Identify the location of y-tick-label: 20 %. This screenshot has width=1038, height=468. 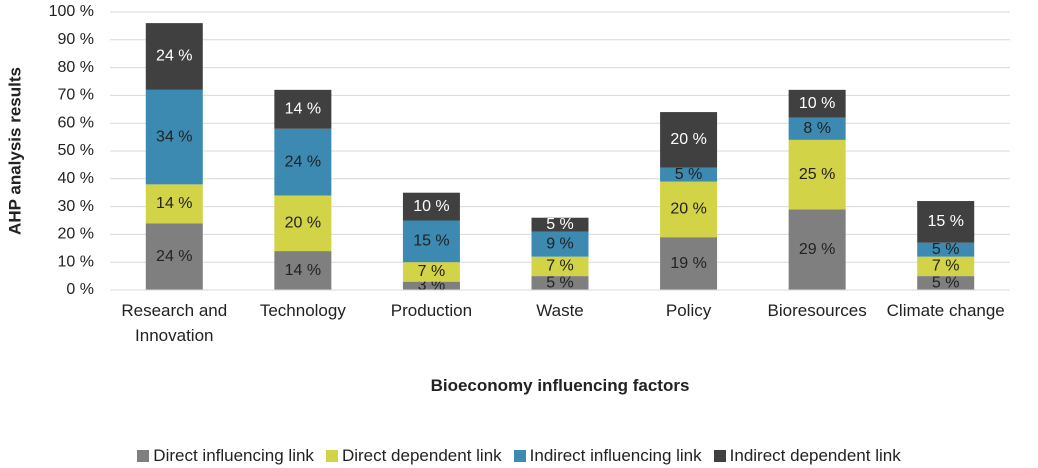
(76, 234).